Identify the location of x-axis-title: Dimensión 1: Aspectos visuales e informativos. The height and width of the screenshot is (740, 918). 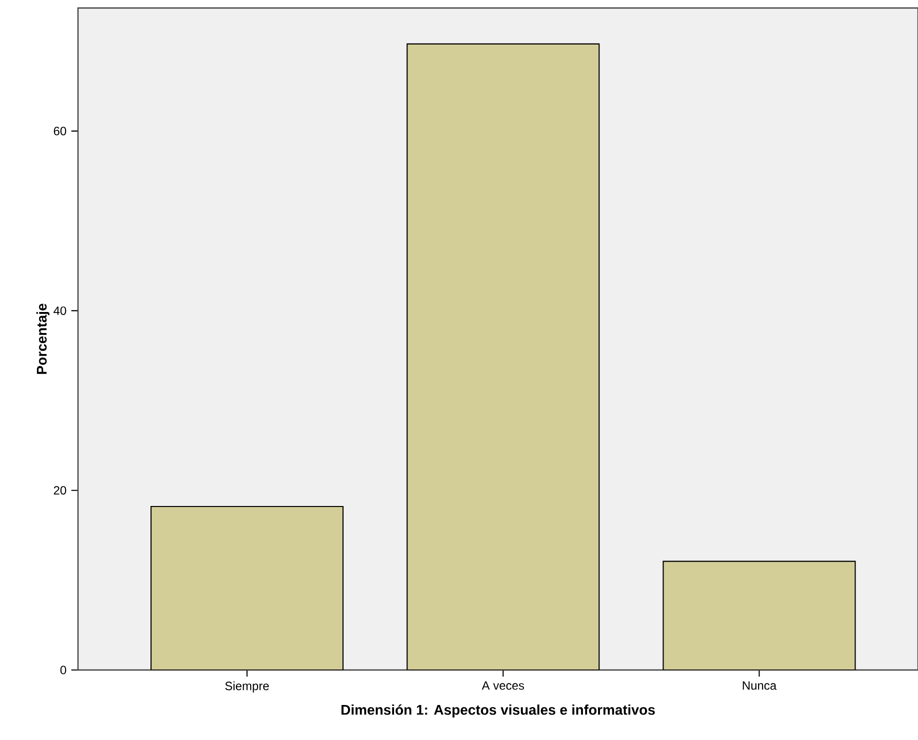
(498, 711).